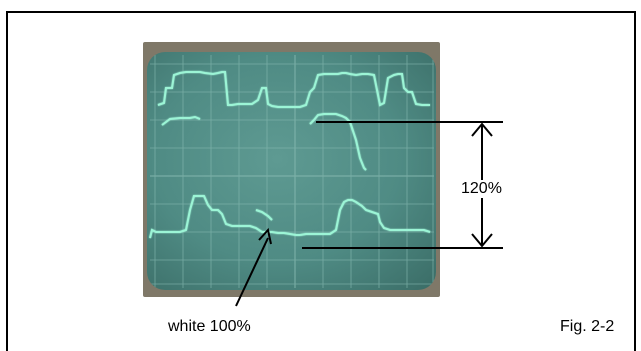 The width and height of the screenshot is (641, 351). I want to click on top-trace, so click(293, 89).